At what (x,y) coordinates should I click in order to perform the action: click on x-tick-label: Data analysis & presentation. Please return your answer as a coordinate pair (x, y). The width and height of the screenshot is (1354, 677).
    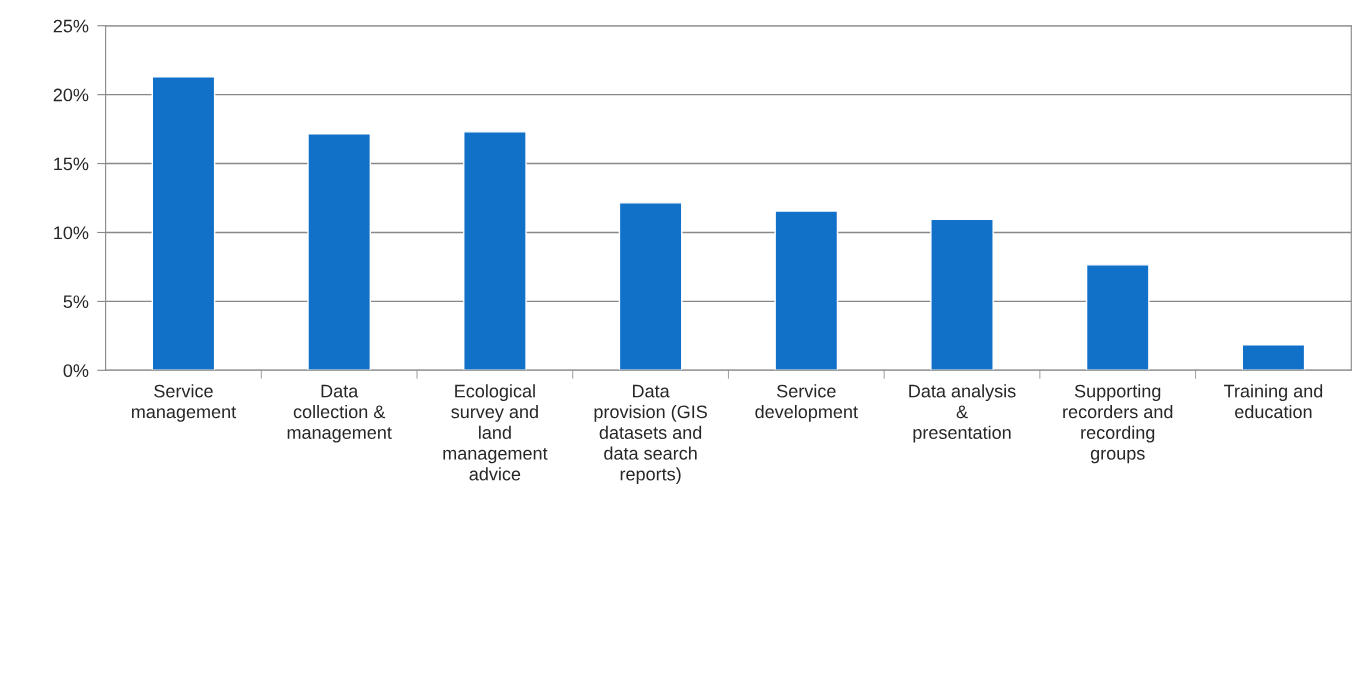
    Looking at the image, I should click on (962, 413).